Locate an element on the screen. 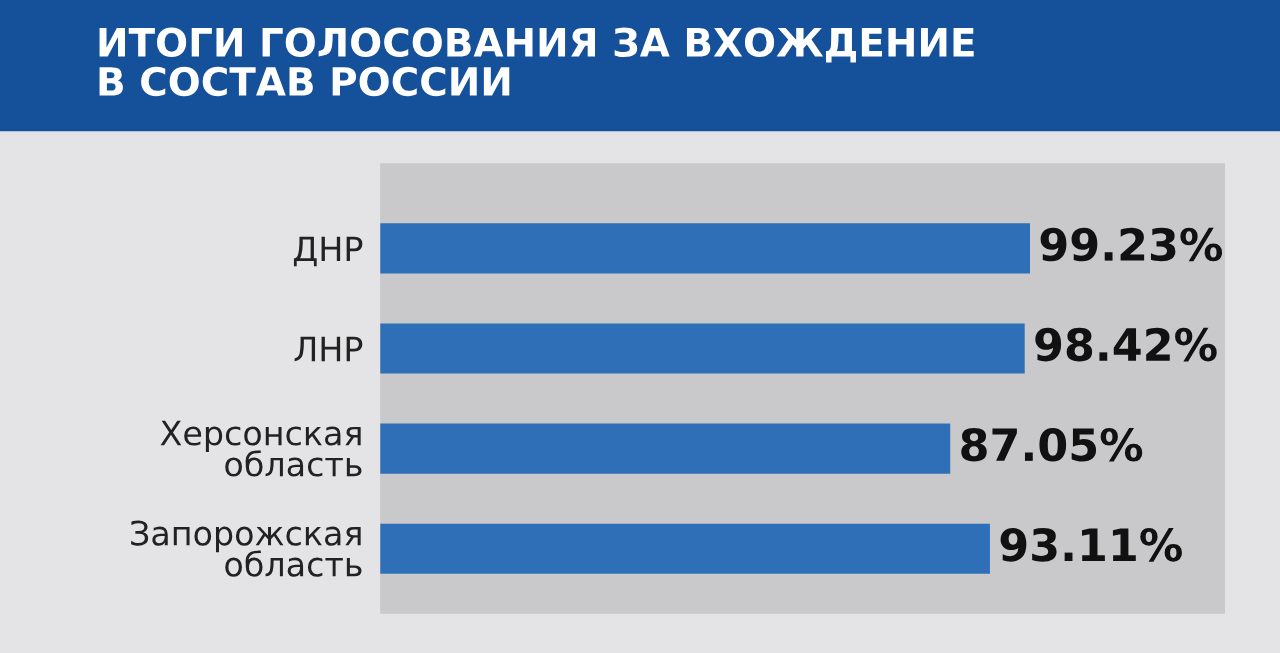 The width and height of the screenshot is (1280, 653). y-tick-label: Запорожская область is located at coordinates (246, 548).